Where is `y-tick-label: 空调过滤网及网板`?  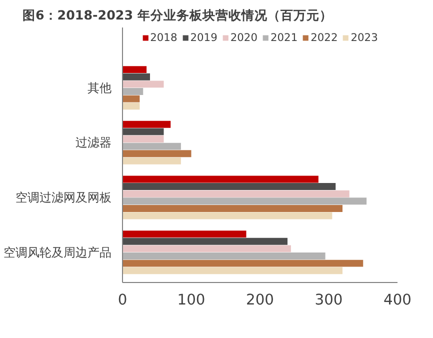
y-tick-label: 空调过滤网及网板 is located at coordinates (64, 197).